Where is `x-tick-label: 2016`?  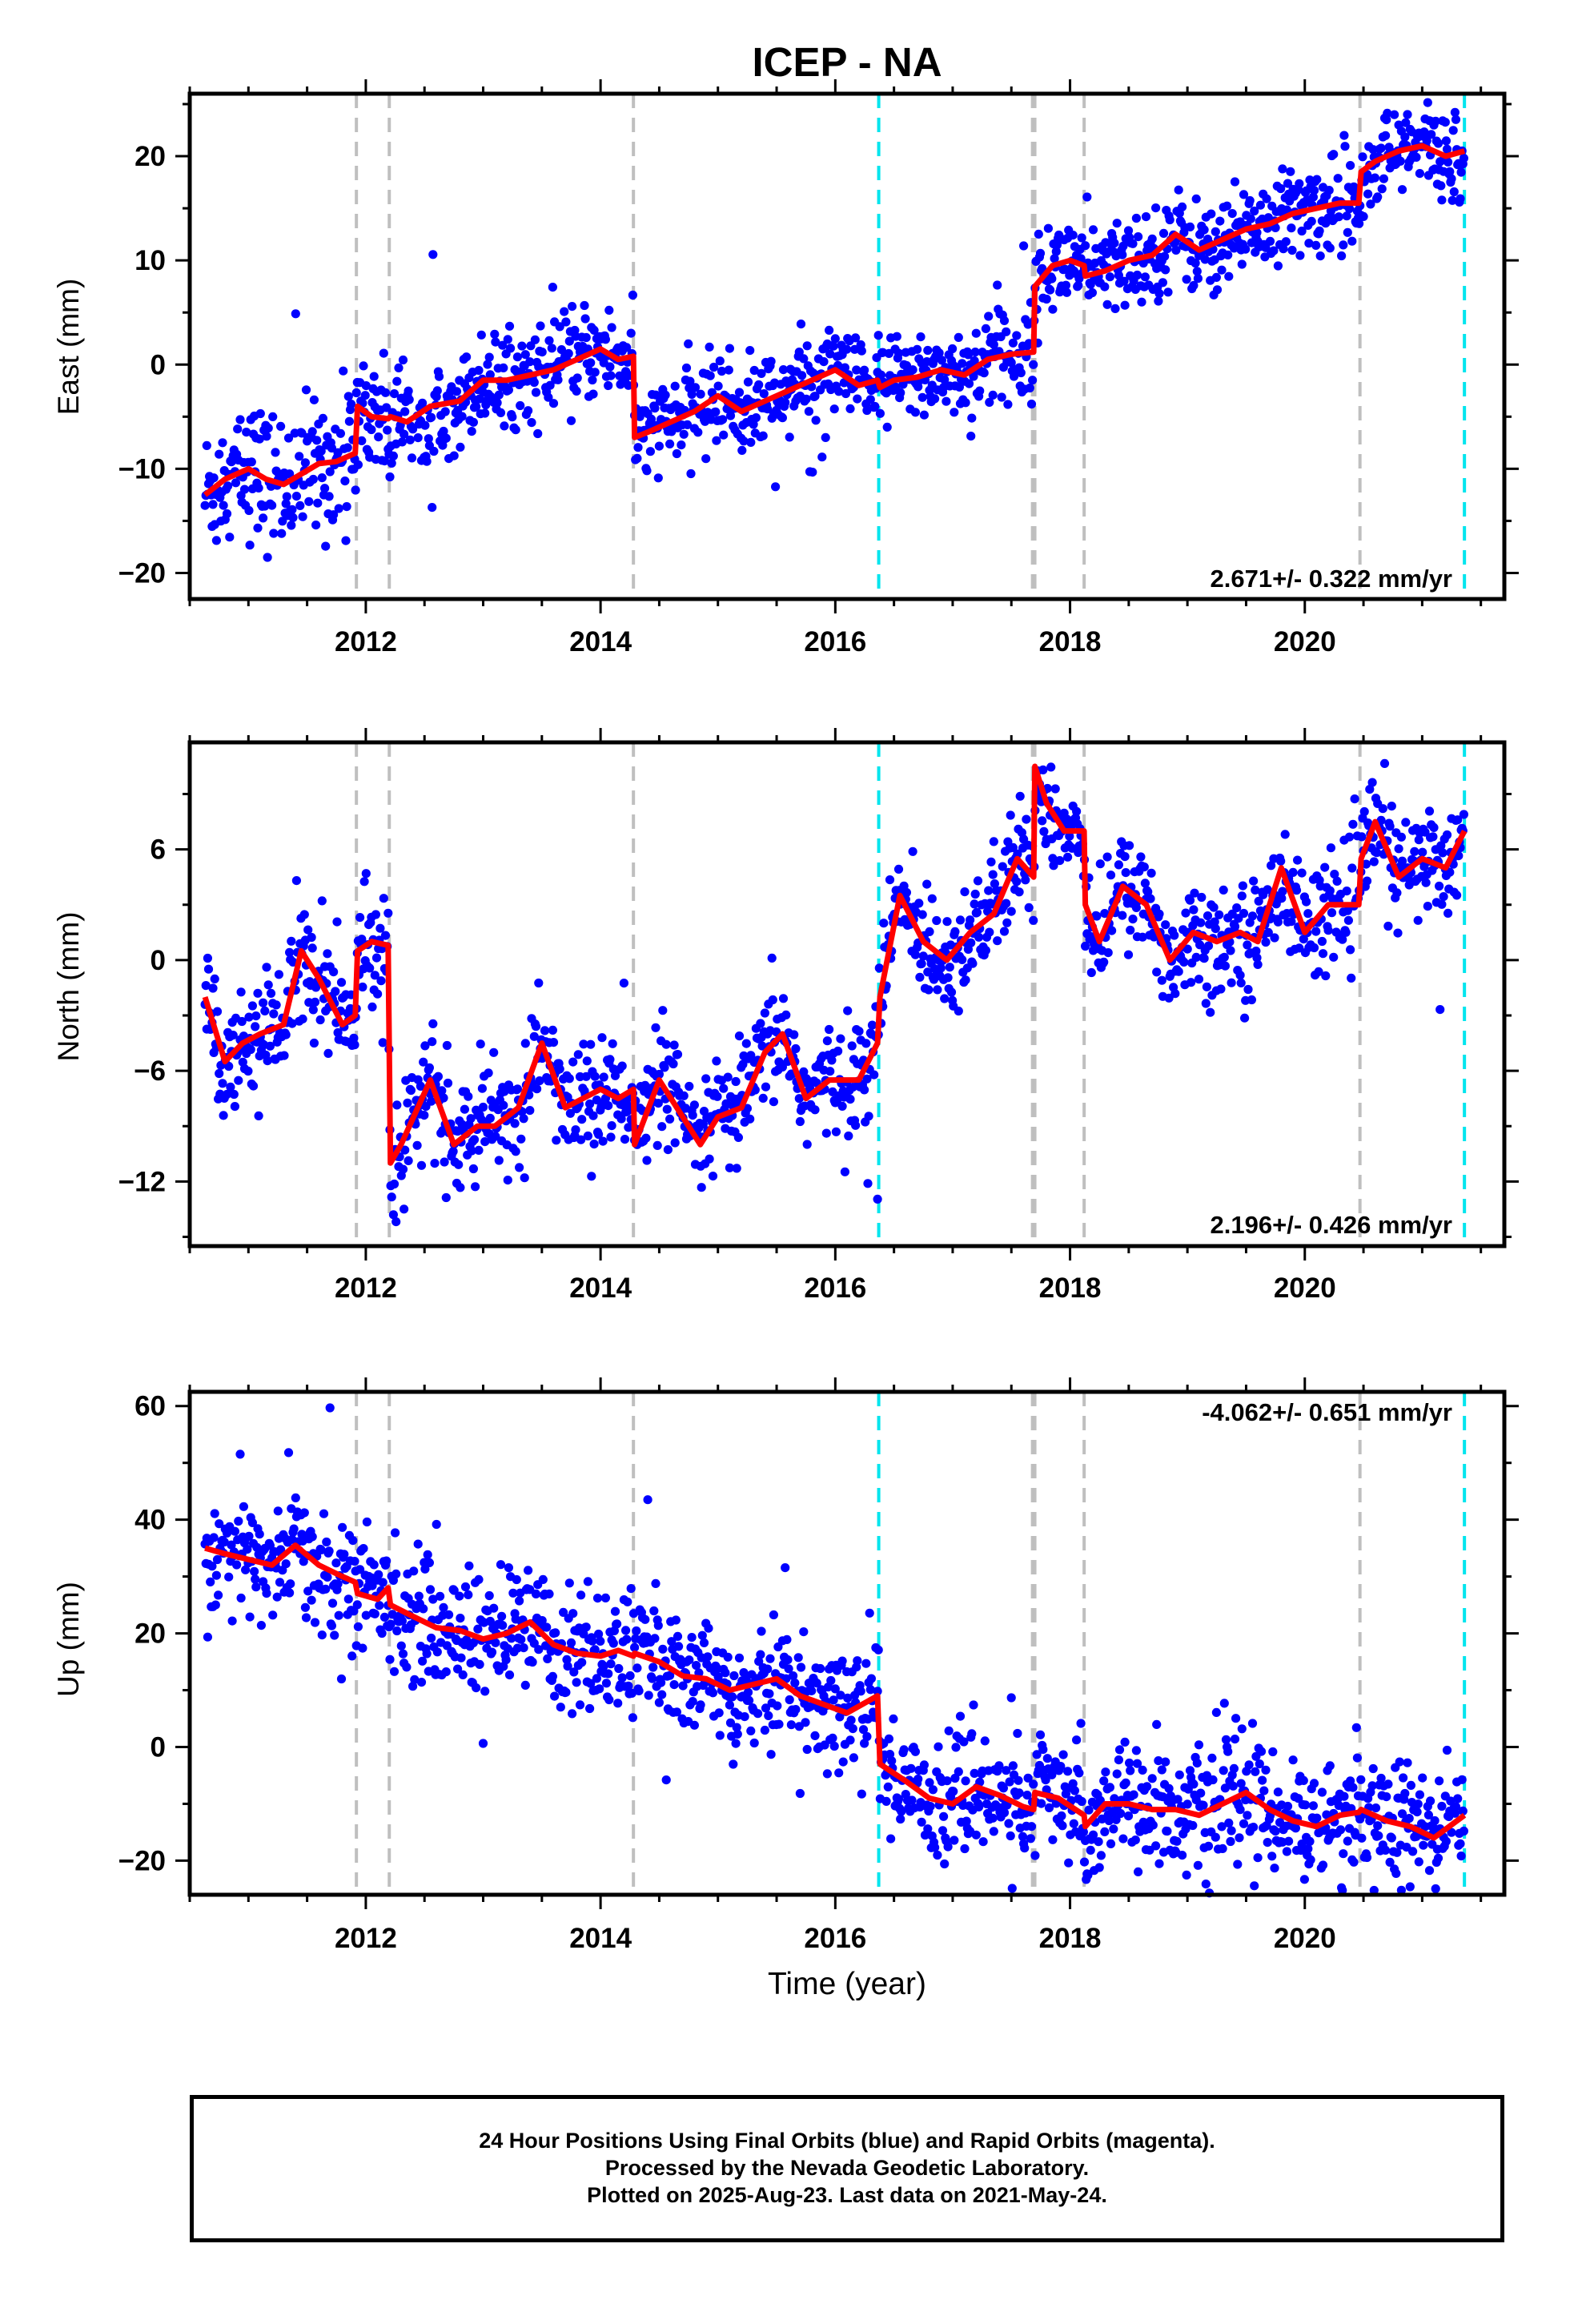
x-tick-label: 2016 is located at coordinates (835, 1288).